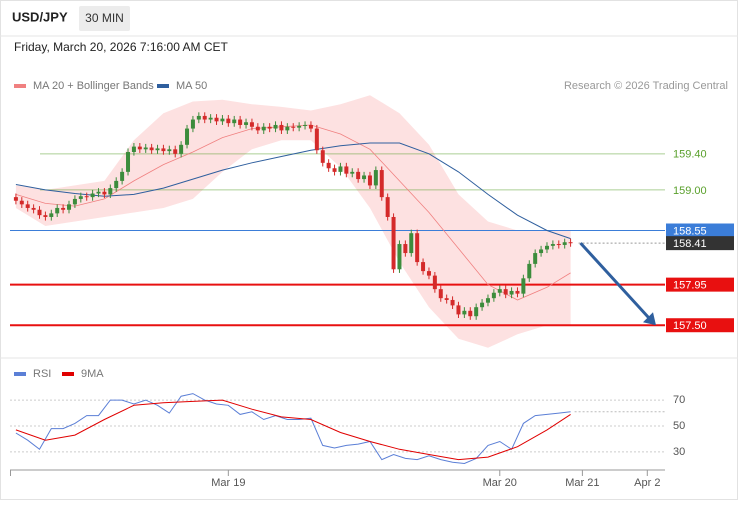  Describe the element at coordinates (500, 483) in the screenshot. I see `x-tick-label: Mar 20` at that location.